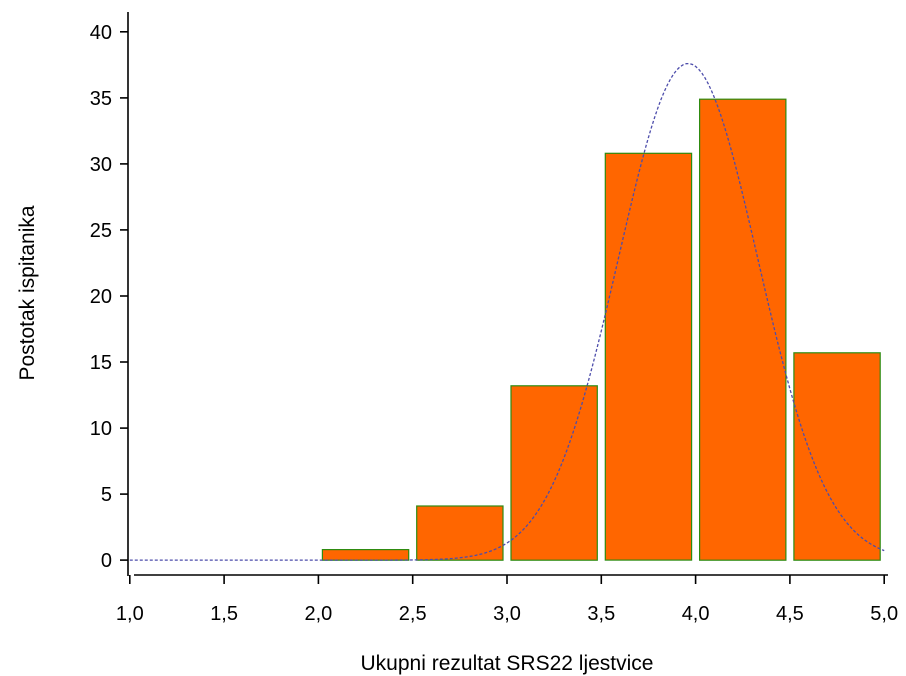 The width and height of the screenshot is (906, 676). I want to click on x-axis-title: Ukupni rezultat SRS22 ljestvice, so click(507, 663).